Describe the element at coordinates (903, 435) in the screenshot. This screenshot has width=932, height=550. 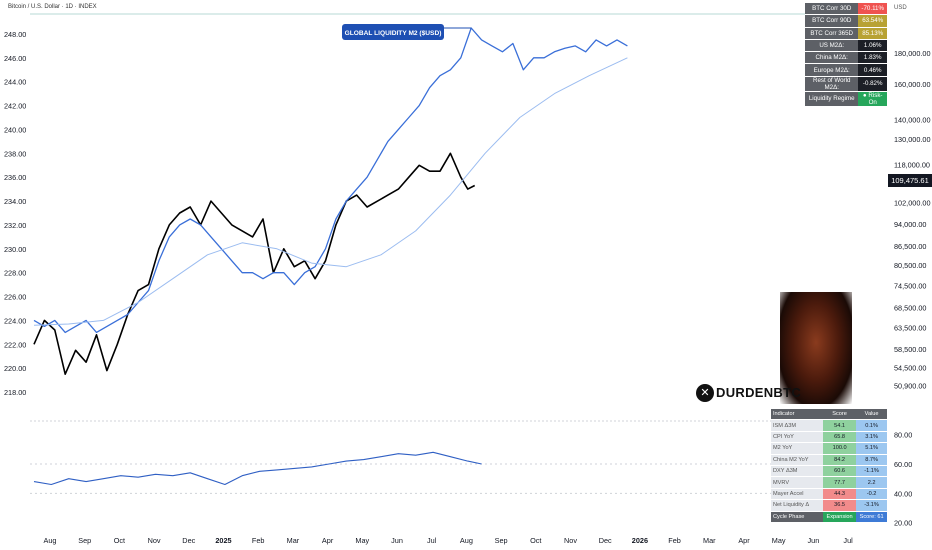
I see `osc-tick-label: 80.00` at that location.